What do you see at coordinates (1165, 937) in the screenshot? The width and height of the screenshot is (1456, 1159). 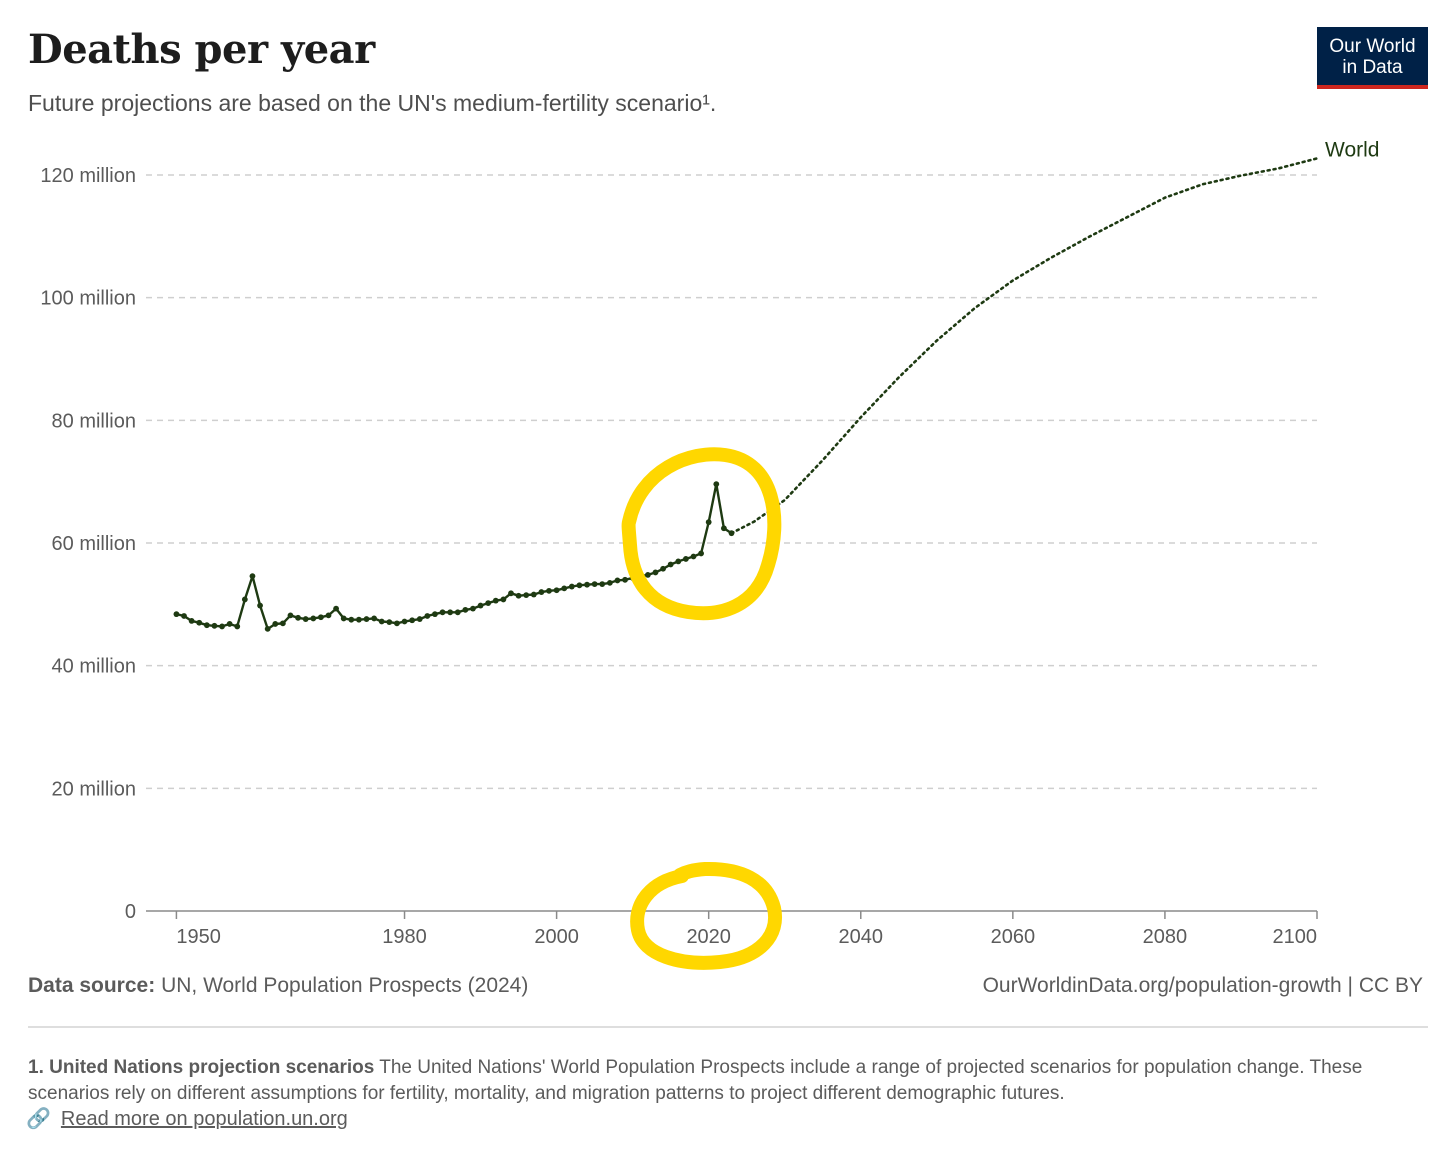 I see `x-tick-label: 2080` at bounding box center [1165, 937].